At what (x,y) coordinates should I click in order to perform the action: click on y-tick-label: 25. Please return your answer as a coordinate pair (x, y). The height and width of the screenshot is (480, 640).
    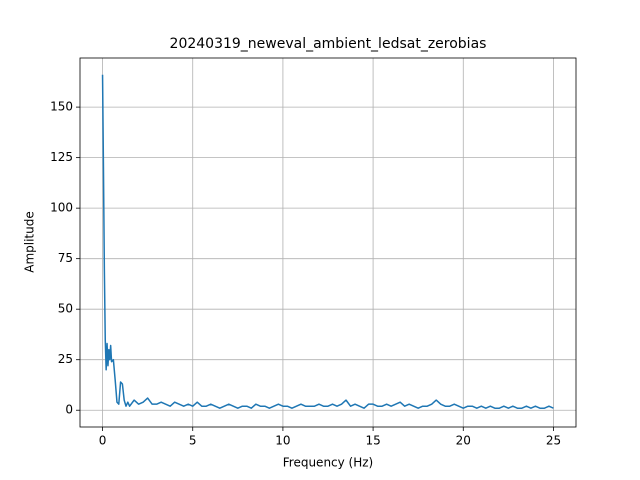
    Looking at the image, I should click on (65, 359).